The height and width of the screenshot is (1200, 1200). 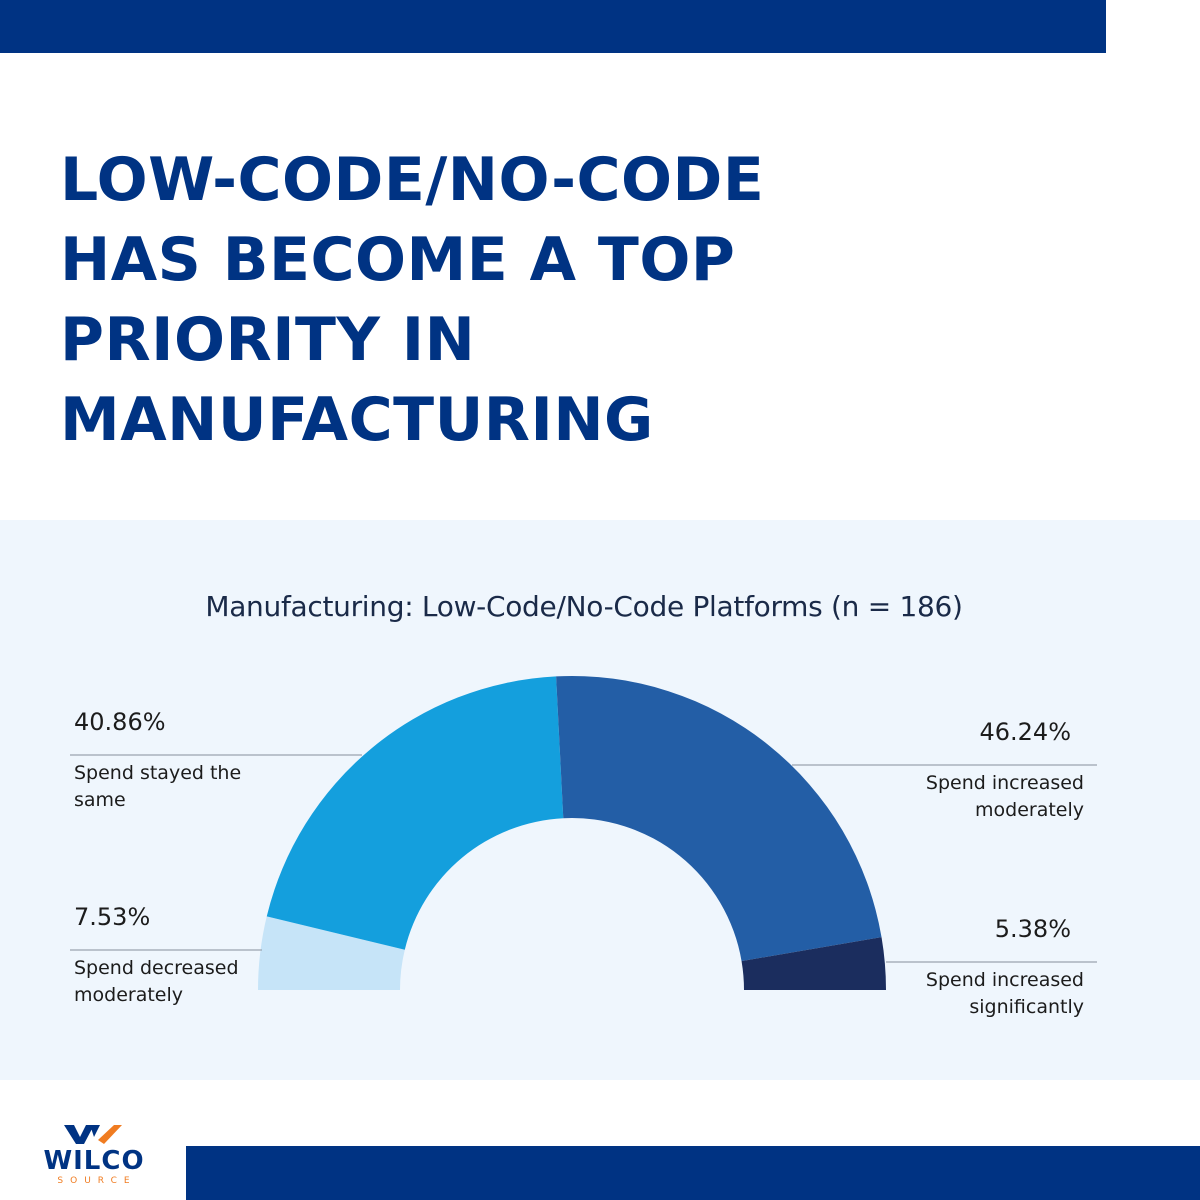 I want to click on headline-line: MANUFACTURING, so click(x=357, y=420).